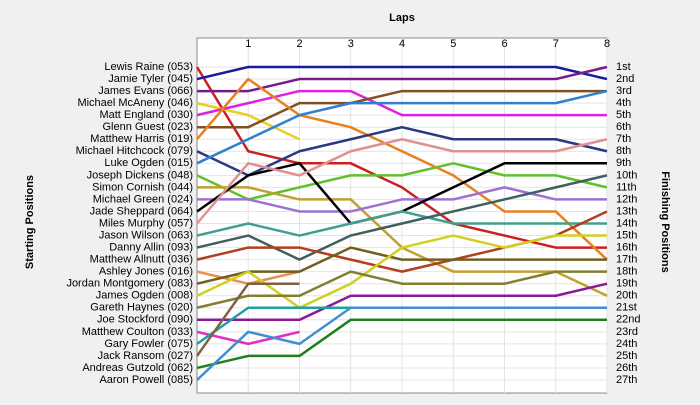 The image size is (700, 405). What do you see at coordinates (299, 44) in the screenshot?
I see `x-tick-label: 2` at bounding box center [299, 44].